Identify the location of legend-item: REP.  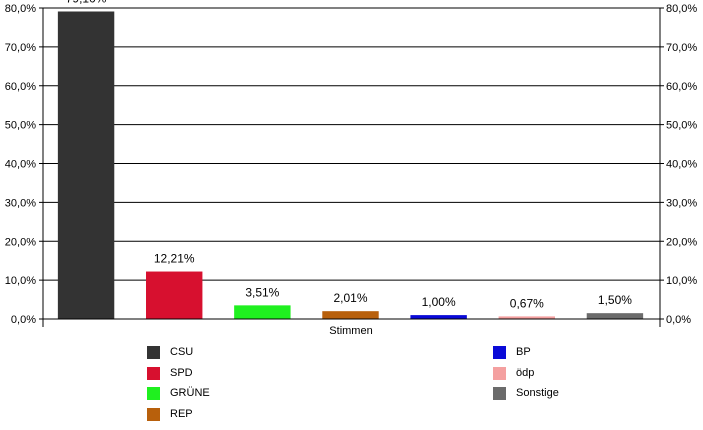
(169, 414).